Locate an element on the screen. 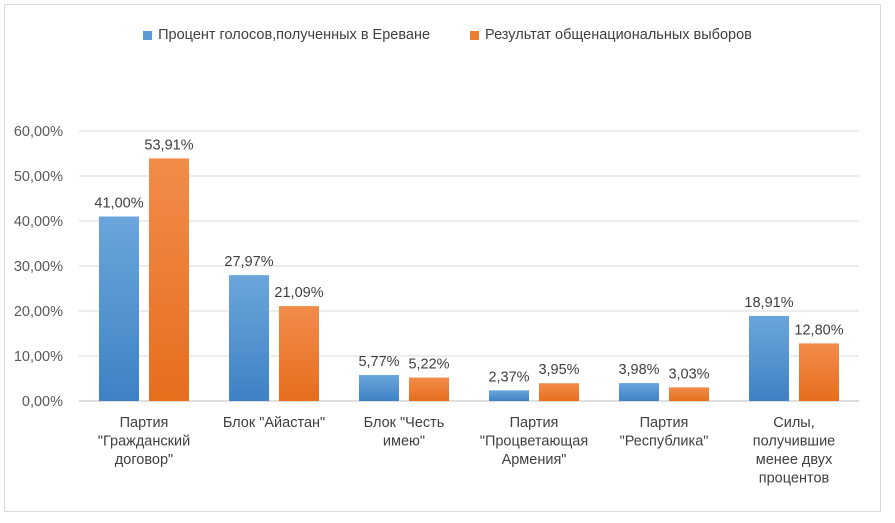  data-label: 3,03% is located at coordinates (688, 374).